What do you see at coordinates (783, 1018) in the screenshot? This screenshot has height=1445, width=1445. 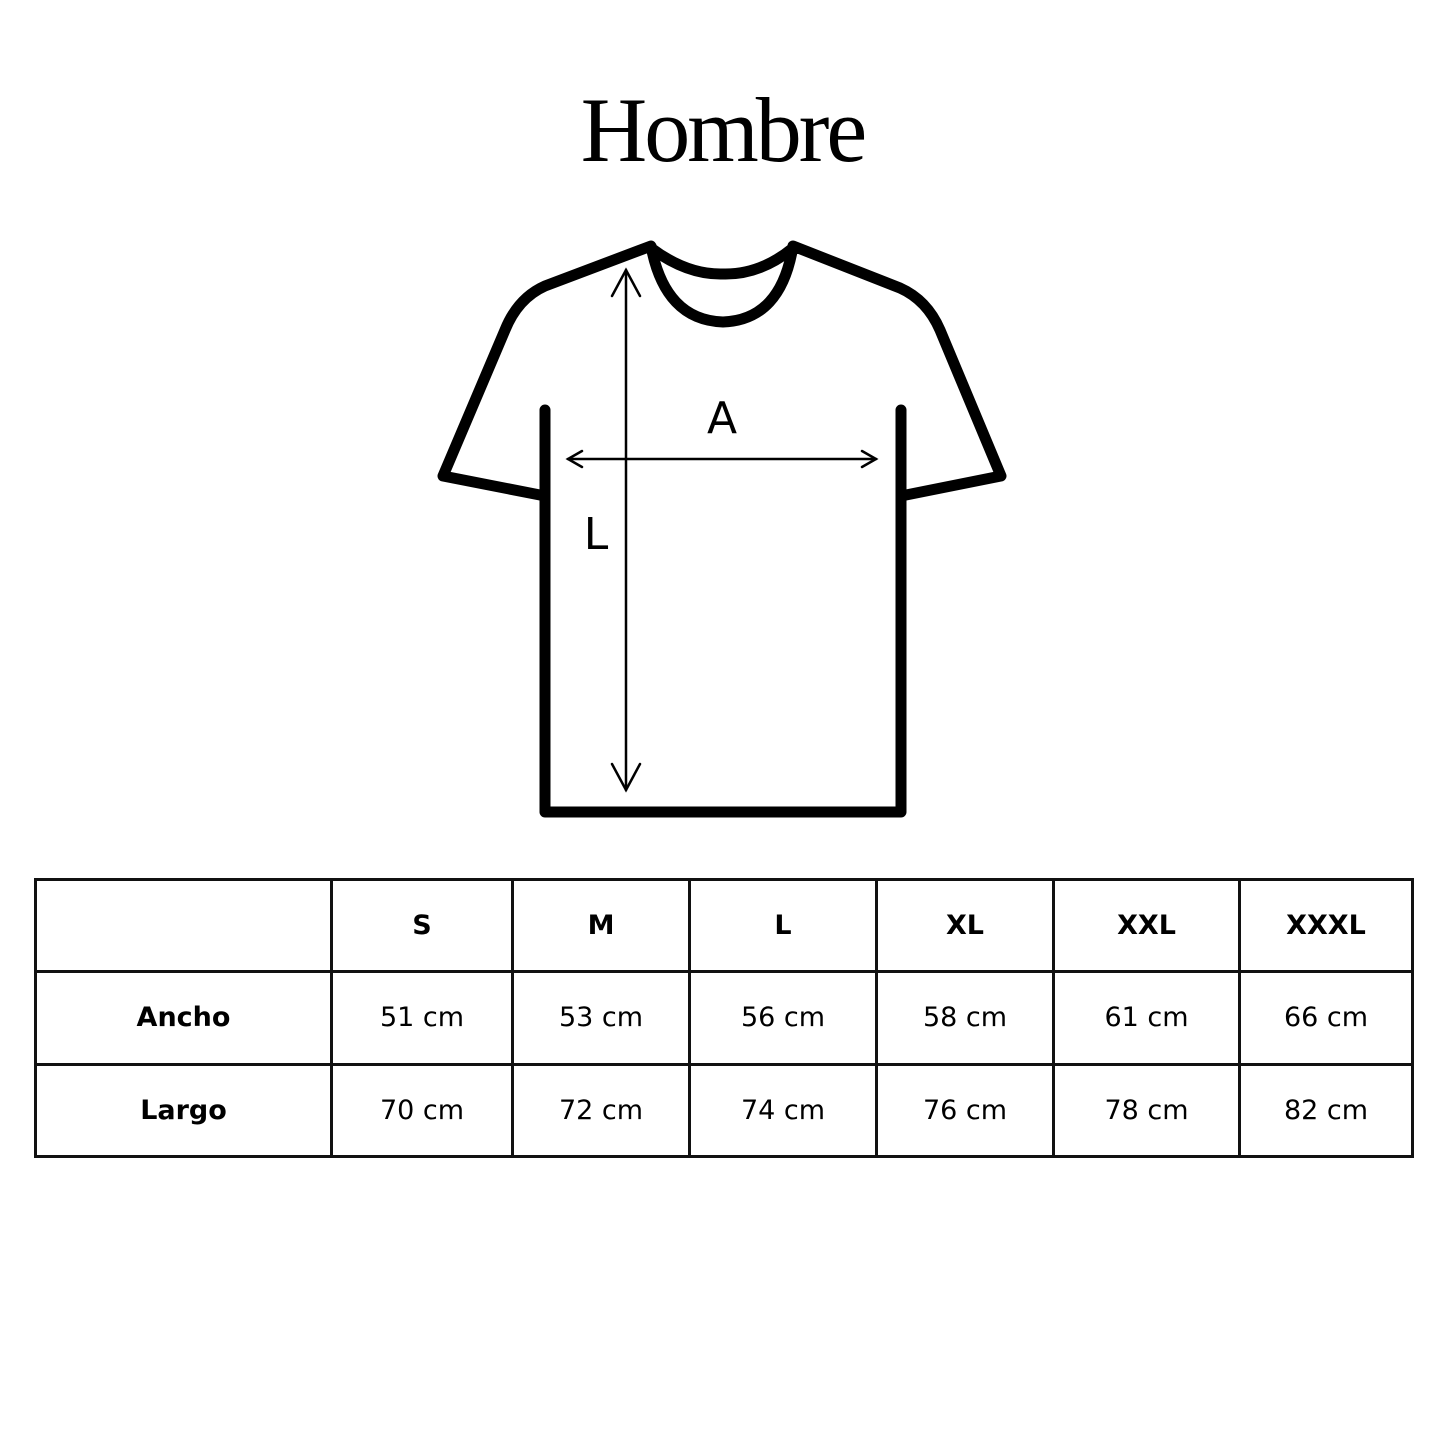 I see `table-cell: 56 cm` at bounding box center [783, 1018].